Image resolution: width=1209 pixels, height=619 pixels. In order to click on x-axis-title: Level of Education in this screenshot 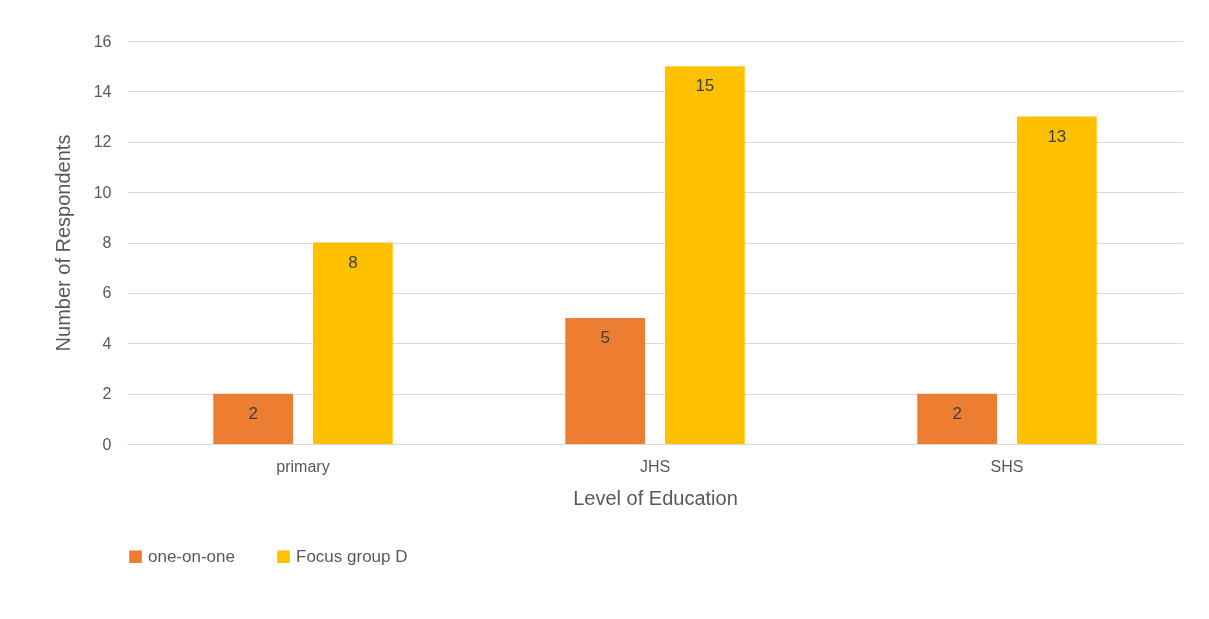, I will do `click(655, 497)`.